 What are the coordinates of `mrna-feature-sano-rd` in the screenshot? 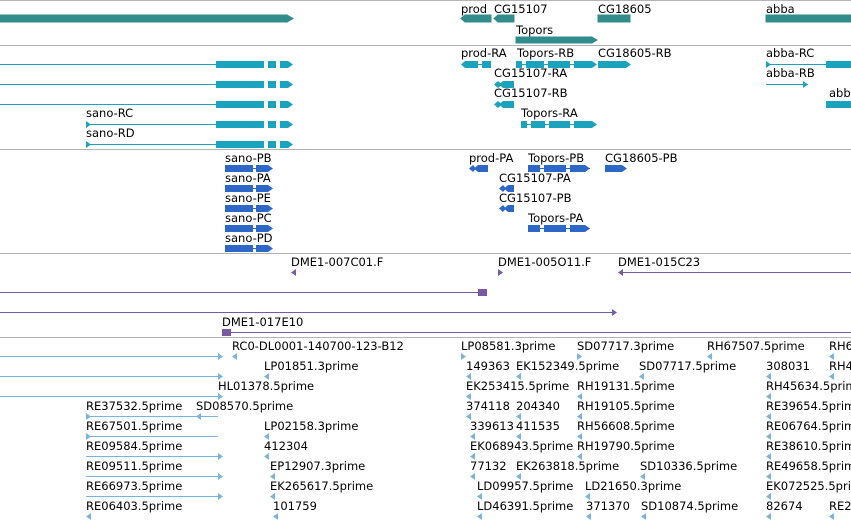 It's located at (189, 144).